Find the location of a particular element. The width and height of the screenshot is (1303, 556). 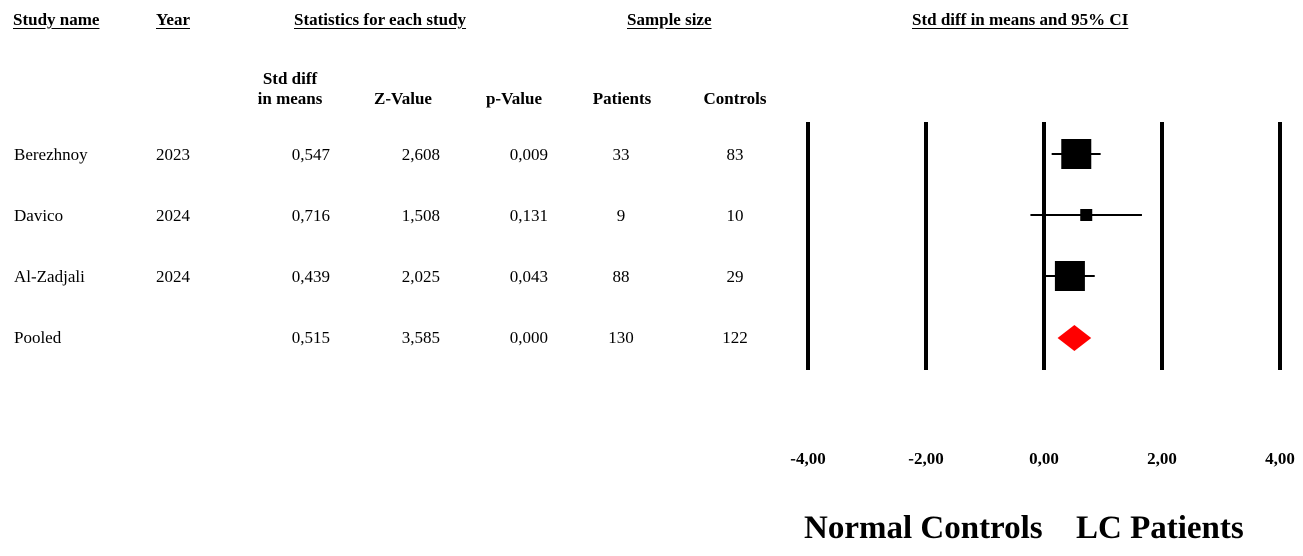

x-tick-label: -2,00 is located at coordinates (926, 458).